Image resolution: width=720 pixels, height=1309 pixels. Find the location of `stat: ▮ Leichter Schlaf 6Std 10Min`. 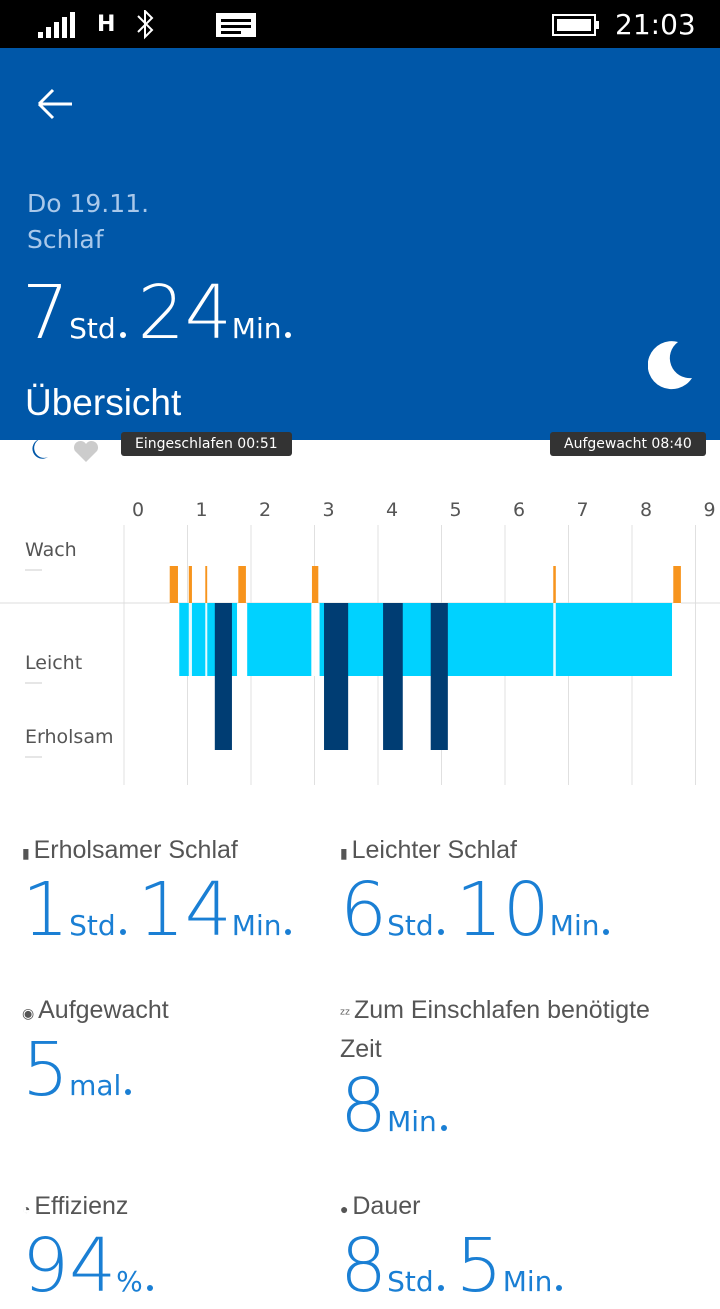

stat: ▮ Leichter Schlaf 6Std 10Min is located at coordinates (510, 889).